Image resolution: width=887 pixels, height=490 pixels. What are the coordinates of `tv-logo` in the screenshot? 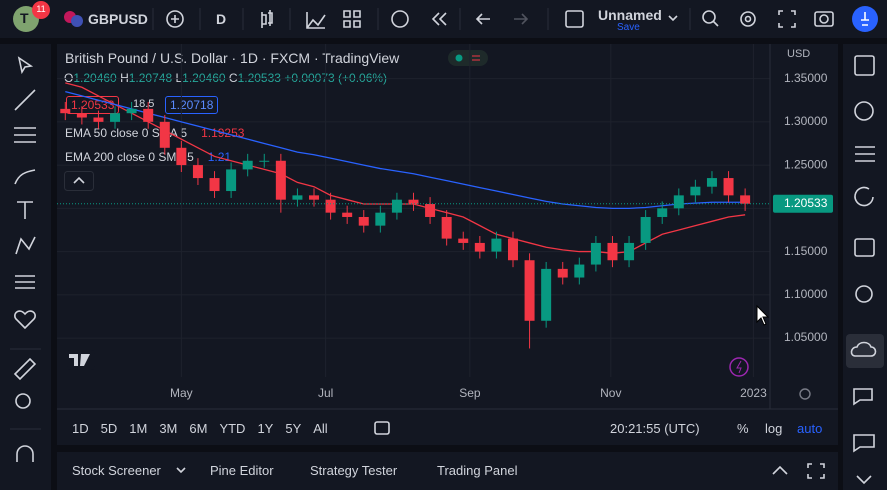 It's located at (81, 360).